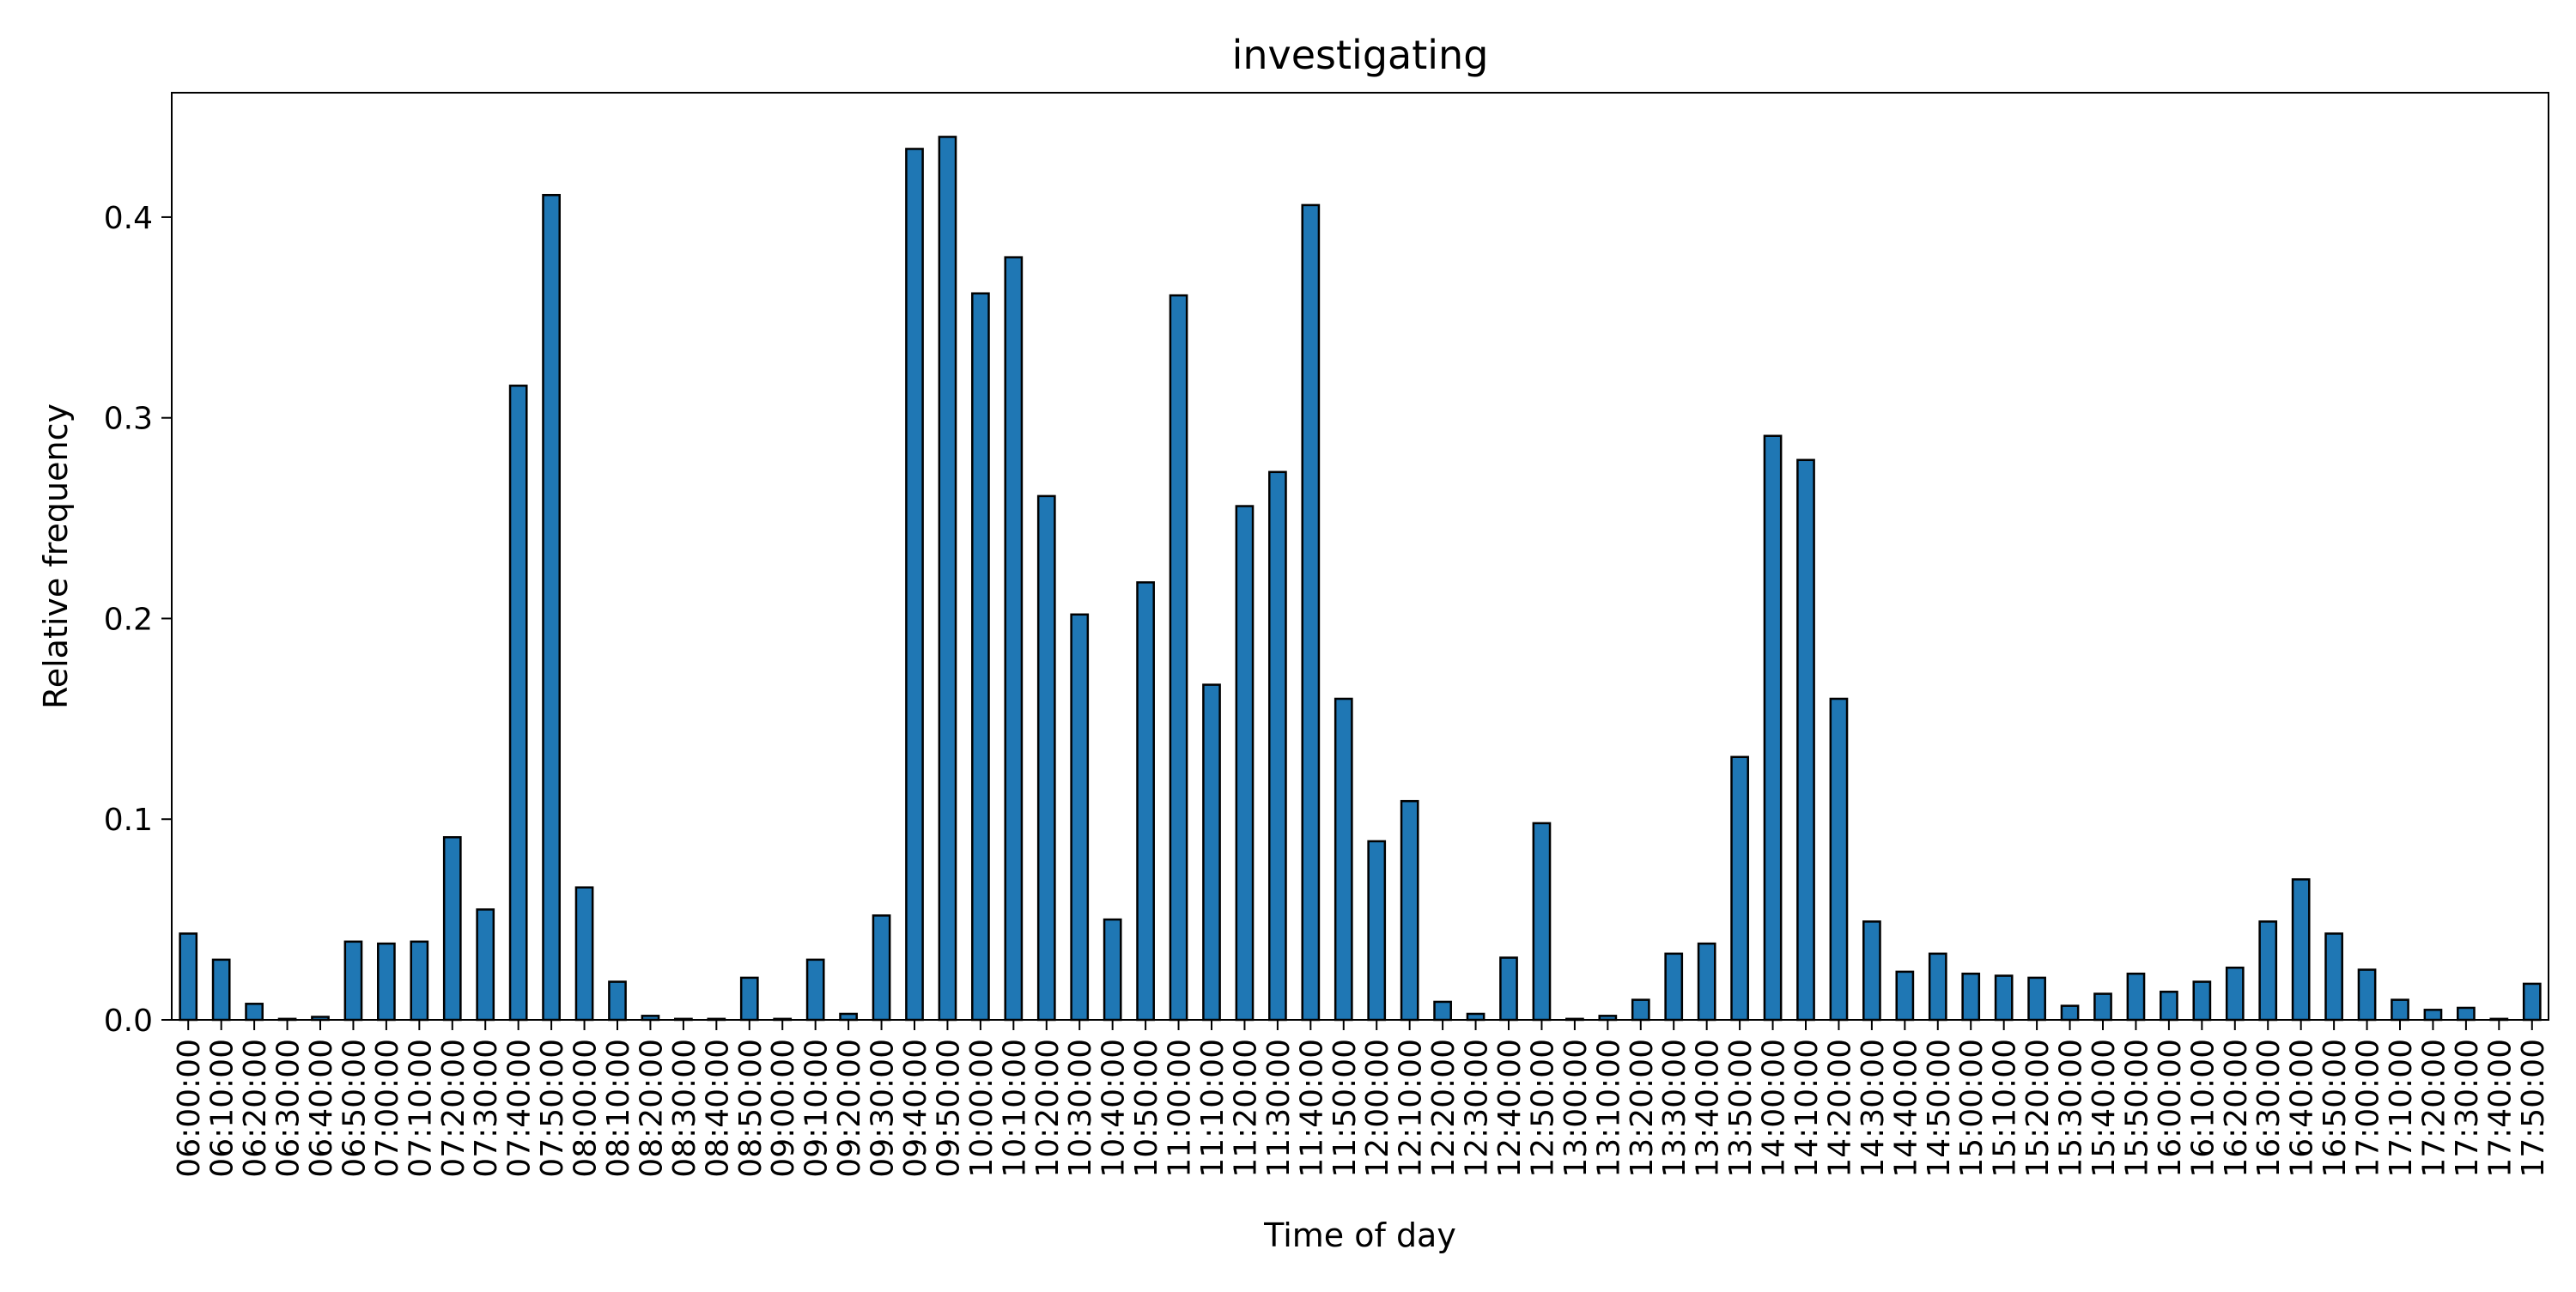 The height and width of the screenshot is (1292, 2576). Describe the element at coordinates (2532, 1002) in the screenshot. I see `bar-17:50:00` at that location.